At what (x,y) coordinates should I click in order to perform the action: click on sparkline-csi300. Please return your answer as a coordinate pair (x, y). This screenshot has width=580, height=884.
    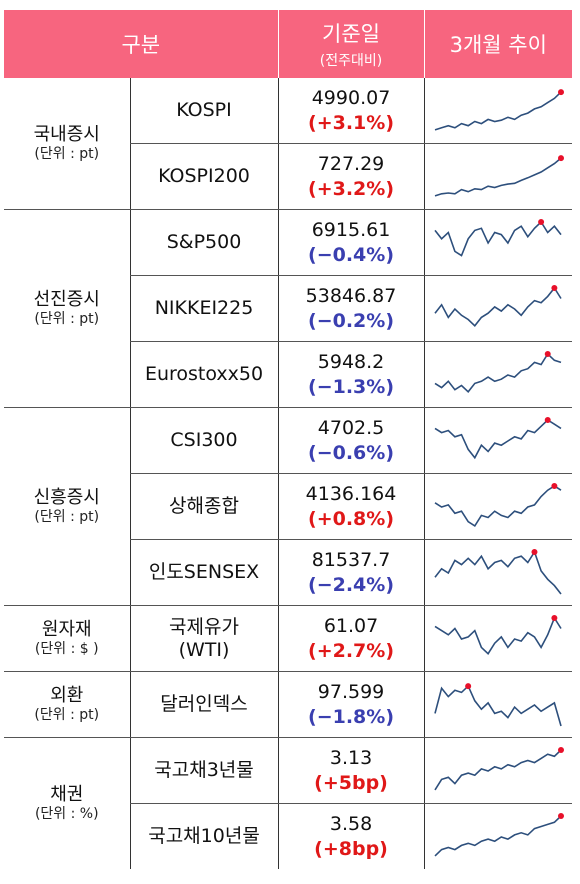
    Looking at the image, I should click on (498, 441).